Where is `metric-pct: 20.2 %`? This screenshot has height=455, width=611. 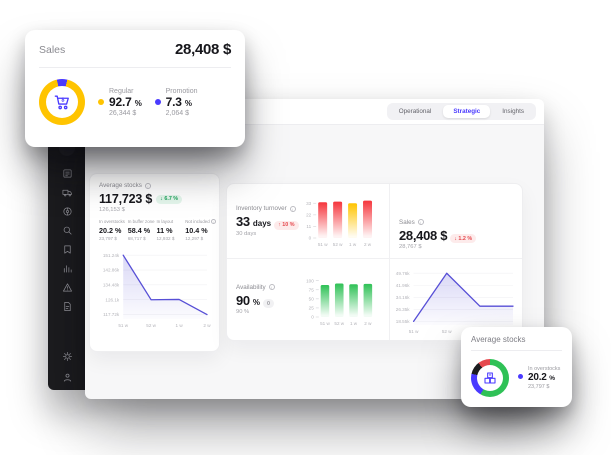 metric-pct: 20.2 % is located at coordinates (110, 230).